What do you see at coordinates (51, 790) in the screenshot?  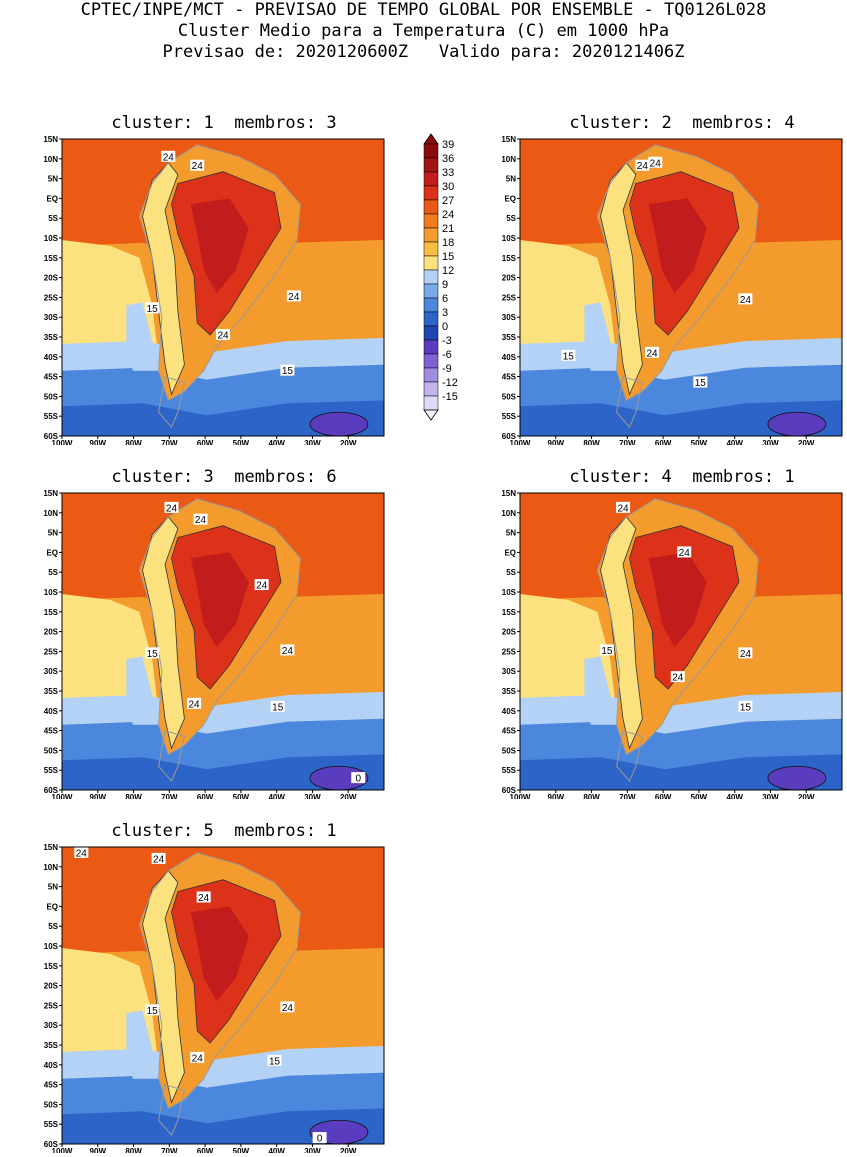 I see `lat-tick-label: 60S` at bounding box center [51, 790].